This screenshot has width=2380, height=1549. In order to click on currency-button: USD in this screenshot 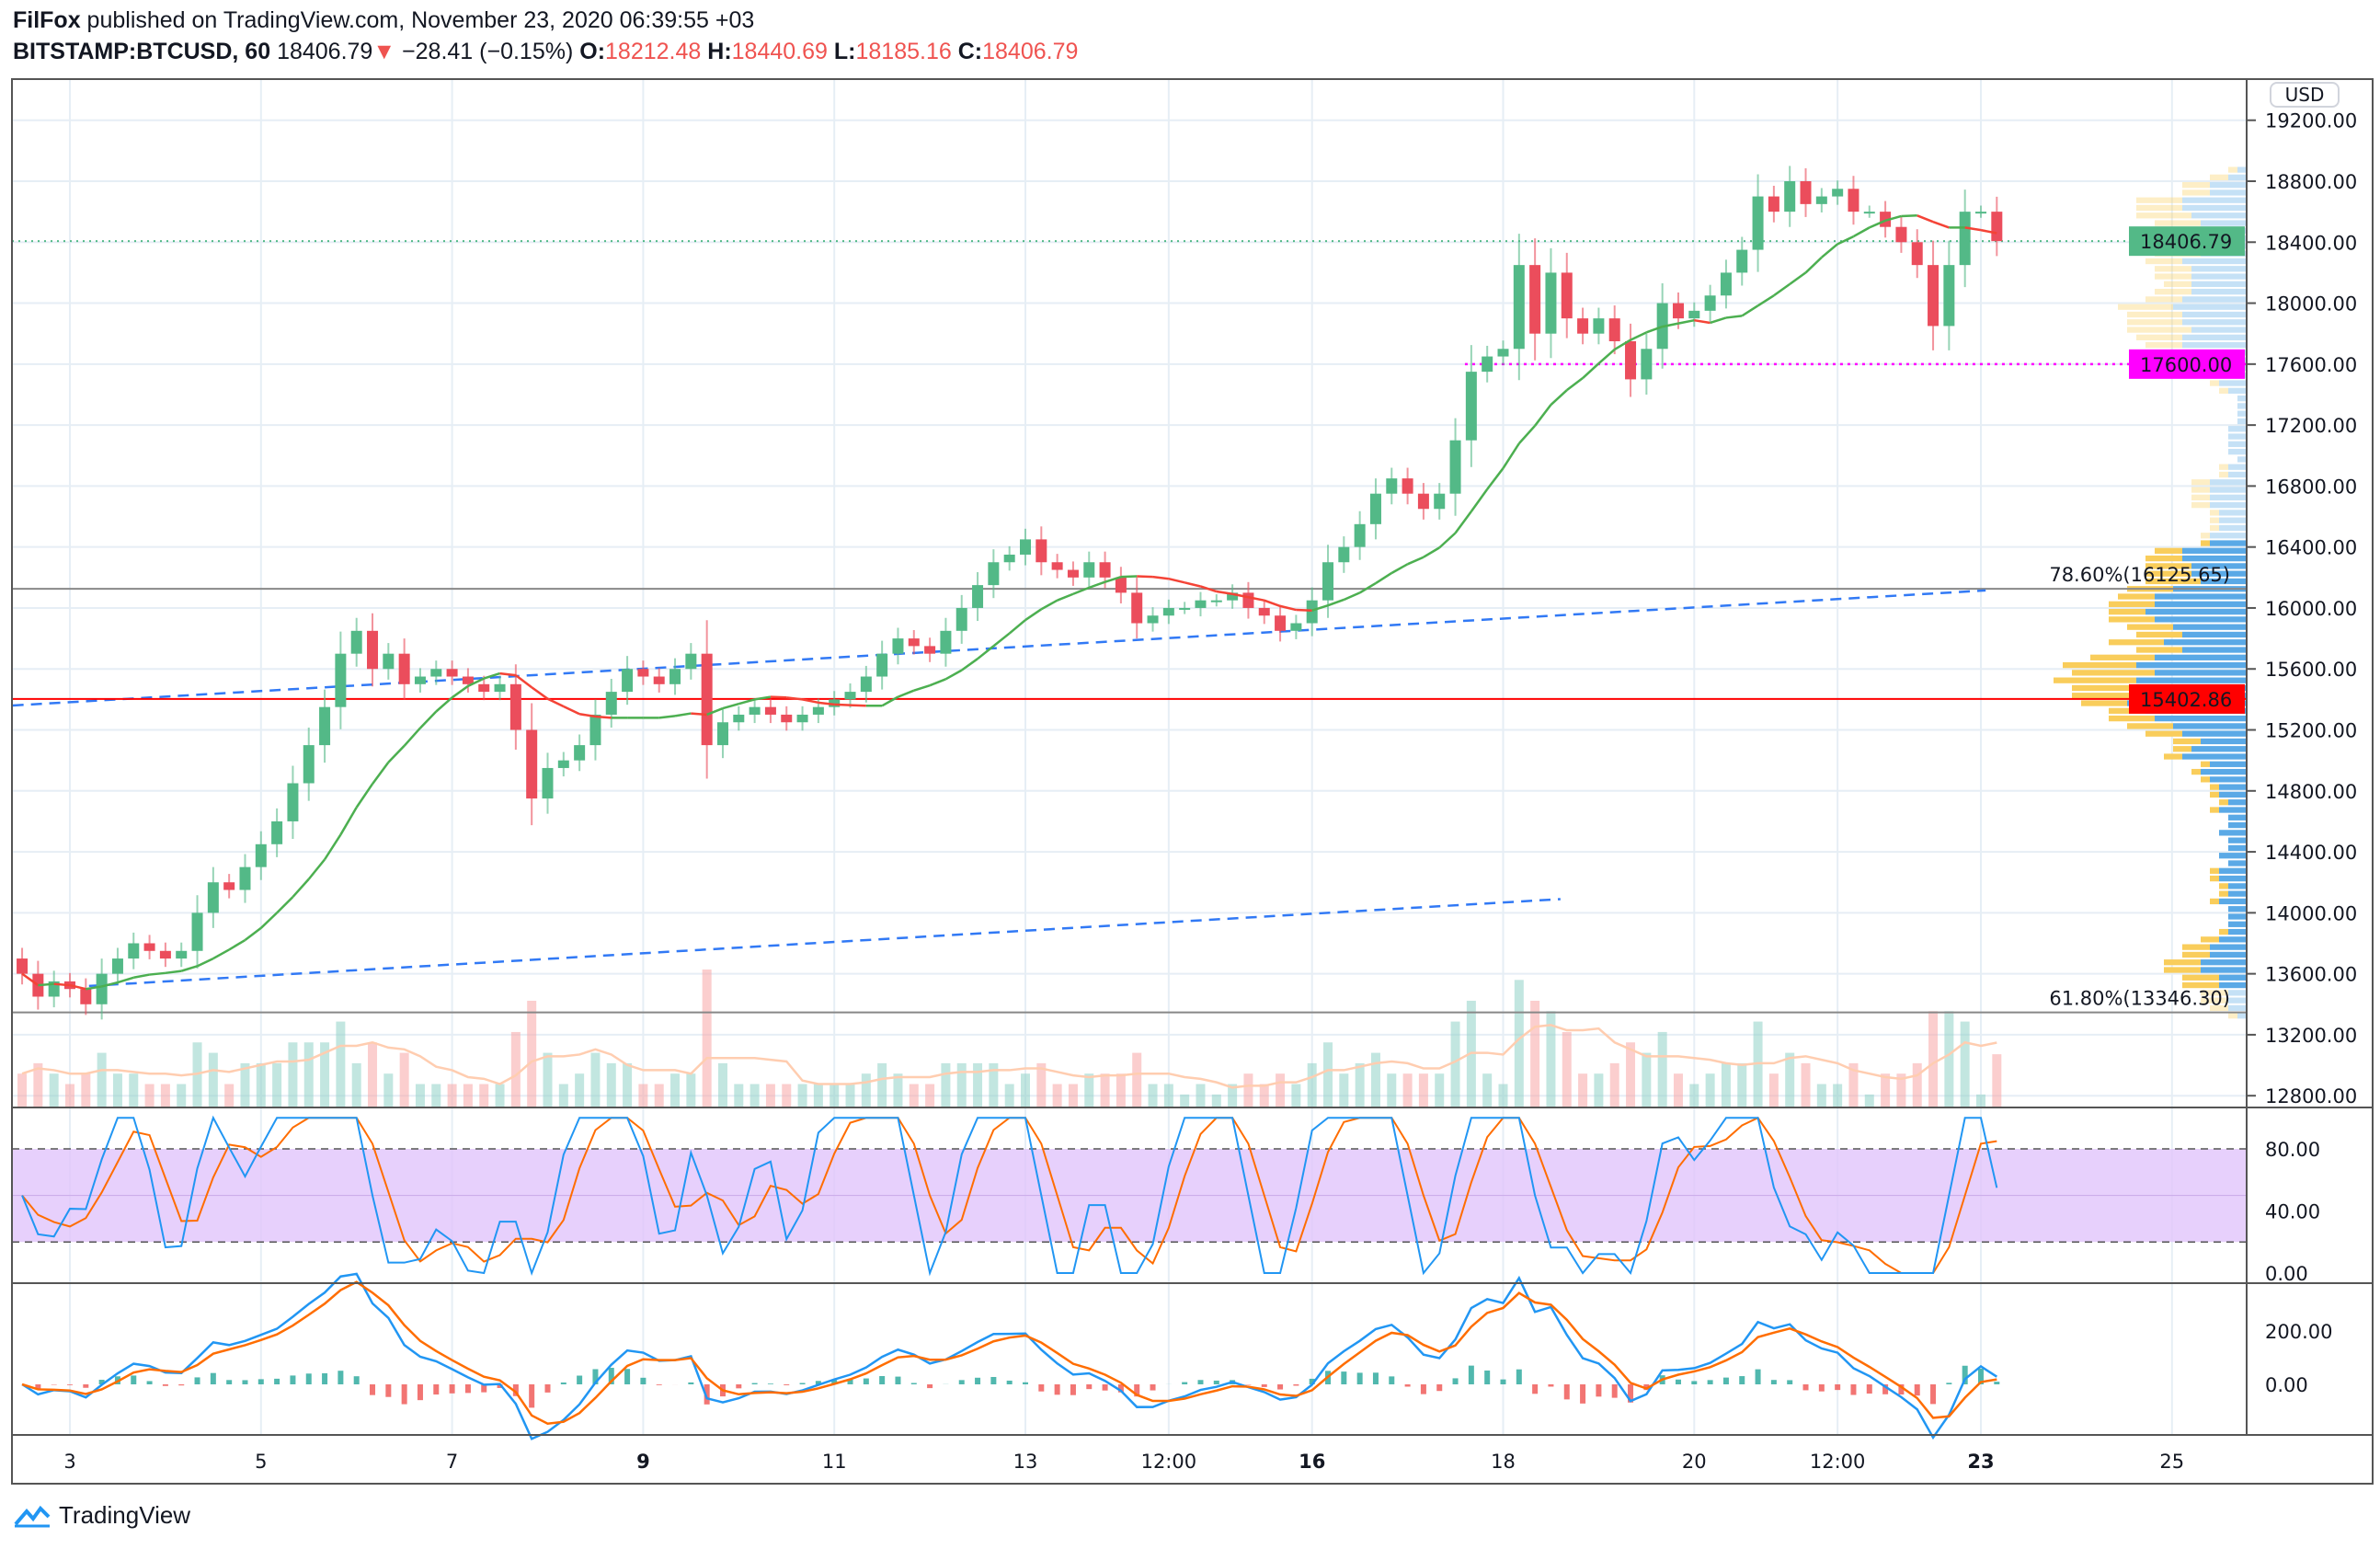, I will do `click(2305, 95)`.